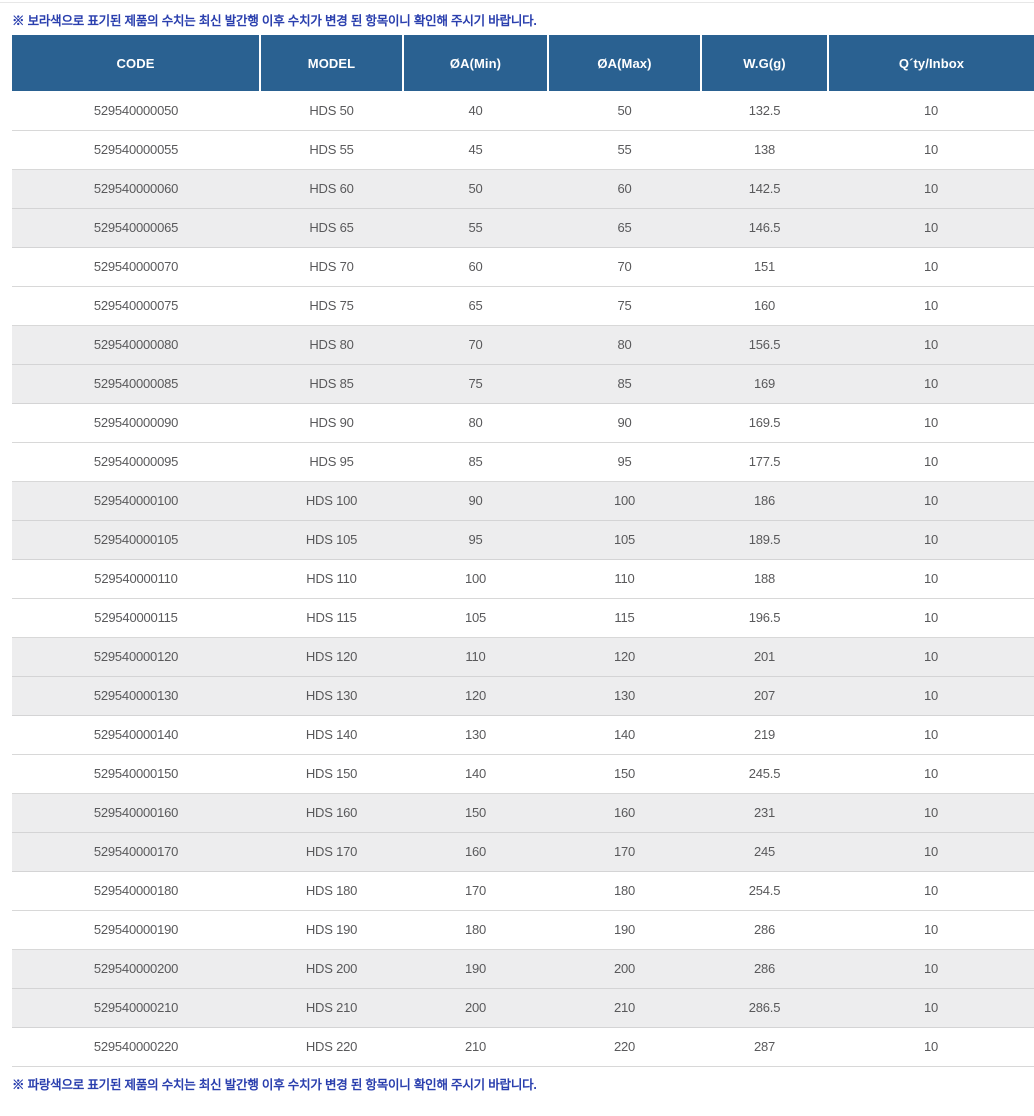 Image resolution: width=1034 pixels, height=1116 pixels. What do you see at coordinates (475, 111) in the screenshot?
I see `cell-oa-min: 40` at bounding box center [475, 111].